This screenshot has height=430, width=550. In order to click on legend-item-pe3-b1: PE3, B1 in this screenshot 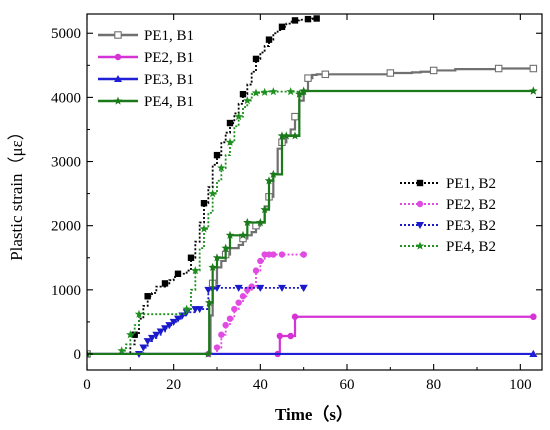, I will do `click(146, 80)`.